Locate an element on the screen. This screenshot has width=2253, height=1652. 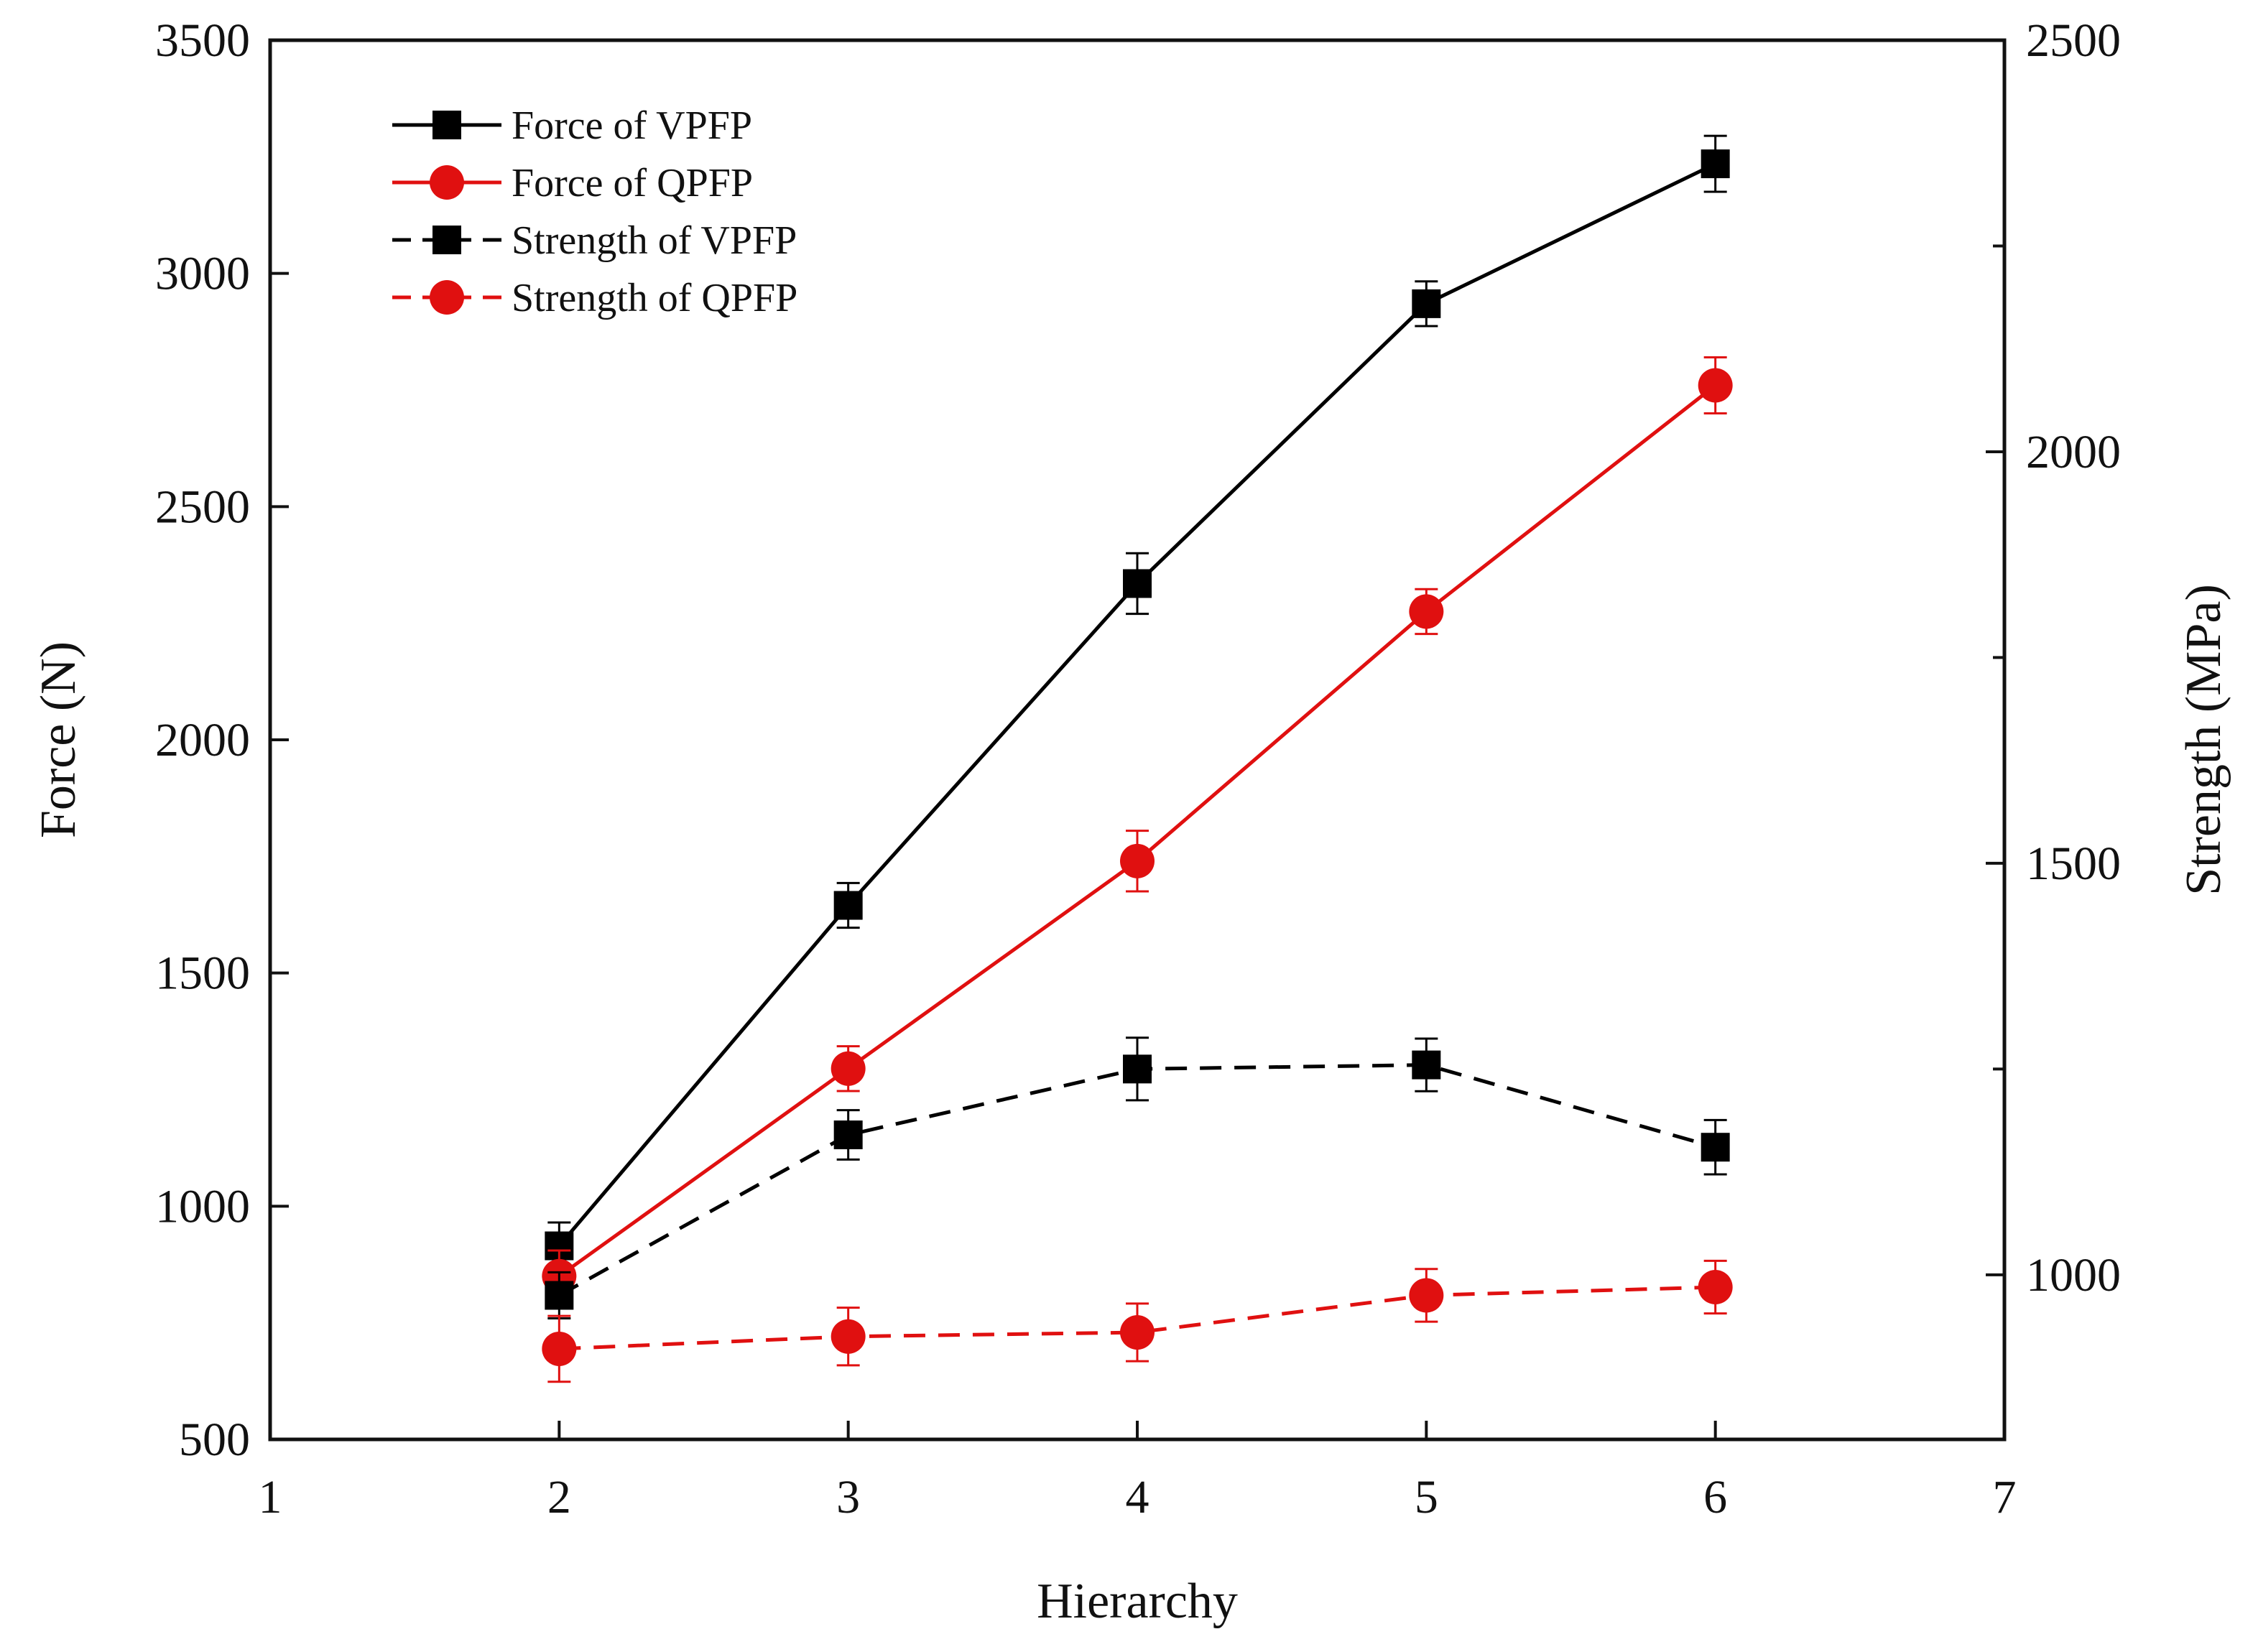
left-axis-tick-label: 3000 is located at coordinates (202, 274).